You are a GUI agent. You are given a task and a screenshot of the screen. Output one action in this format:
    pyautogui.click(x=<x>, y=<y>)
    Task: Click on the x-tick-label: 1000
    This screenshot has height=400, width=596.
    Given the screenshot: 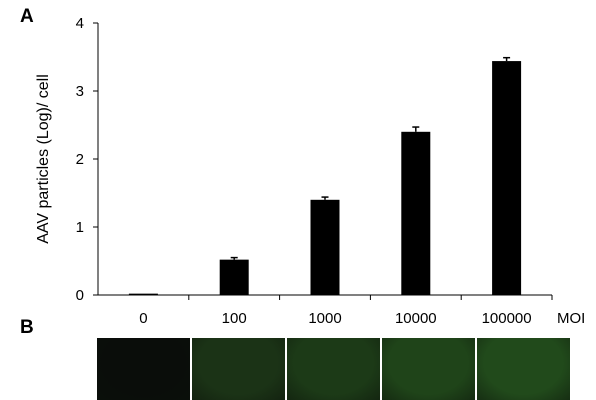 What is the action you would take?
    pyautogui.click(x=324, y=318)
    